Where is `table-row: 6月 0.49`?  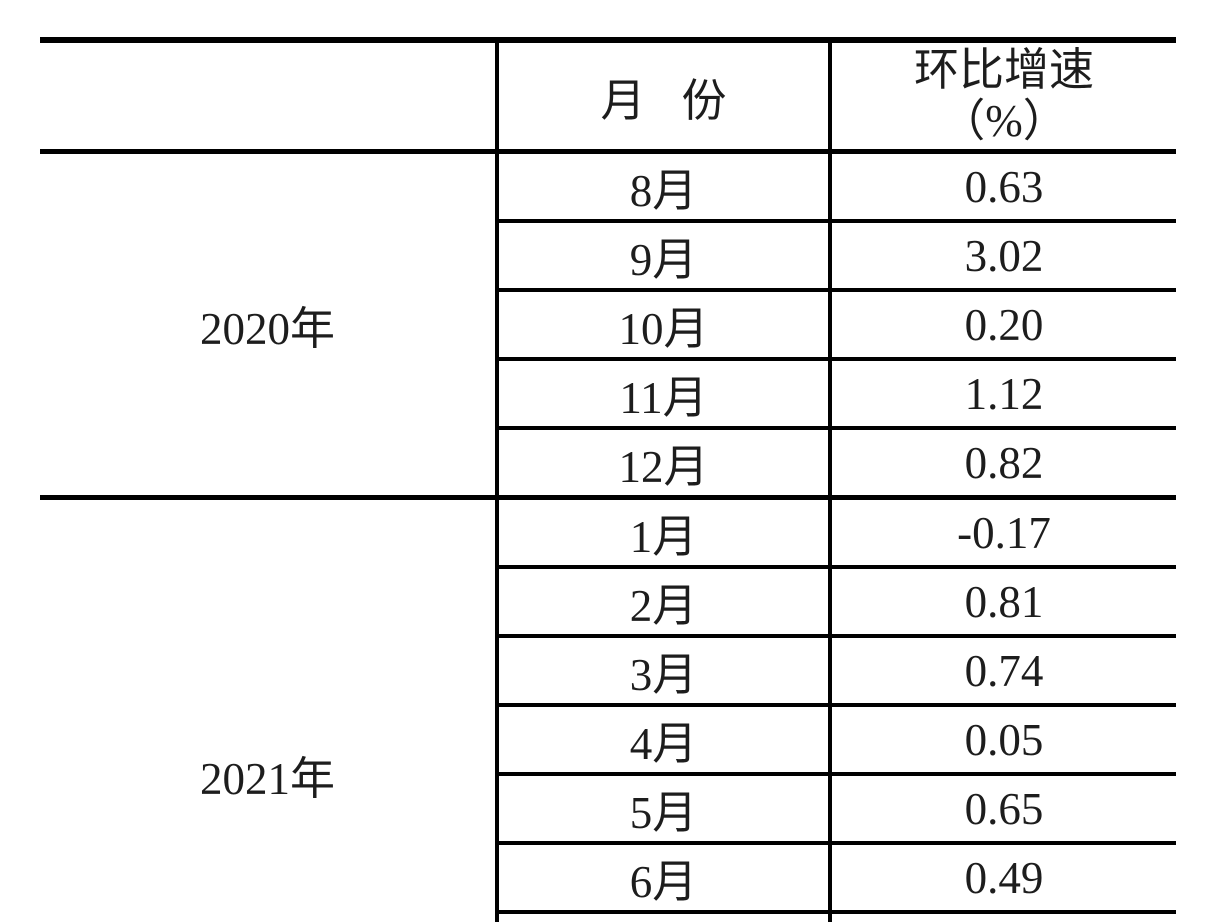
table-row: 6月 0.49 is located at coordinates (608, 878).